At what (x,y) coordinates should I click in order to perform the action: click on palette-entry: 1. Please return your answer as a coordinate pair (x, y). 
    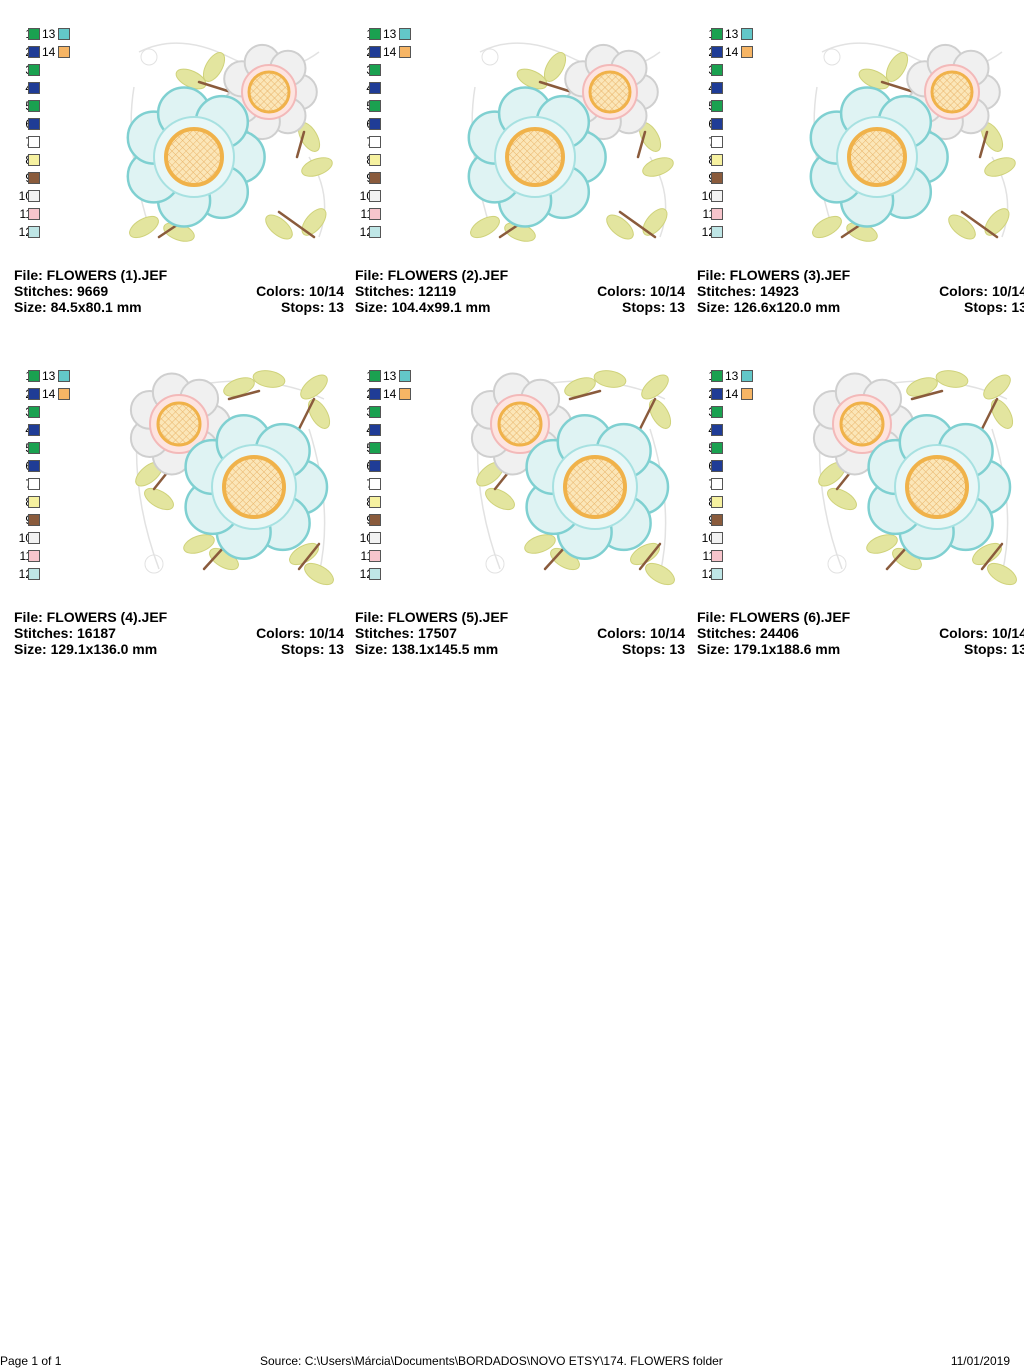
    Looking at the image, I should click on (712, 34).